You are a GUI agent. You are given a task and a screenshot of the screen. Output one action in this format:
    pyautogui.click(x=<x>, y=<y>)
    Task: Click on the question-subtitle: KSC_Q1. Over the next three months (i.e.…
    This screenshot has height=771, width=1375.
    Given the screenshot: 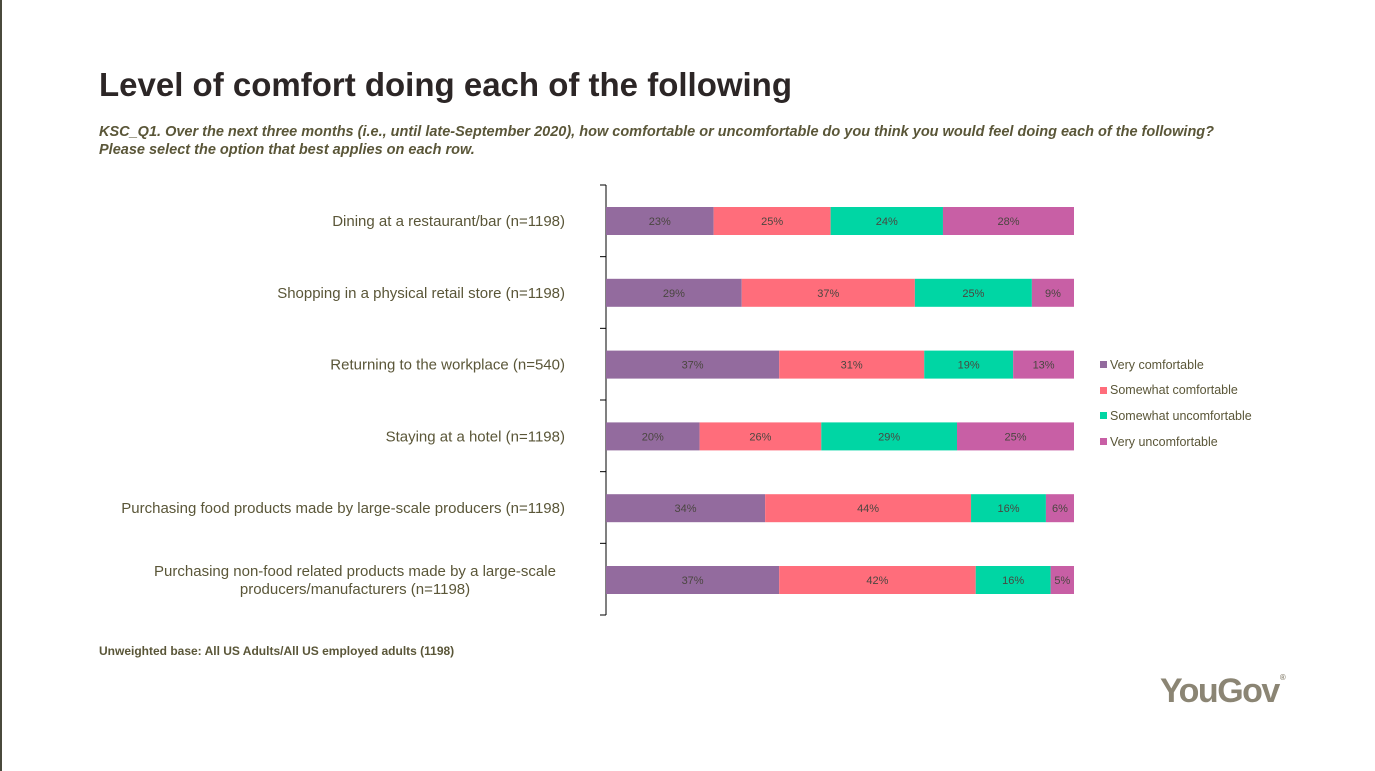 What is the action you would take?
    pyautogui.click(x=657, y=141)
    